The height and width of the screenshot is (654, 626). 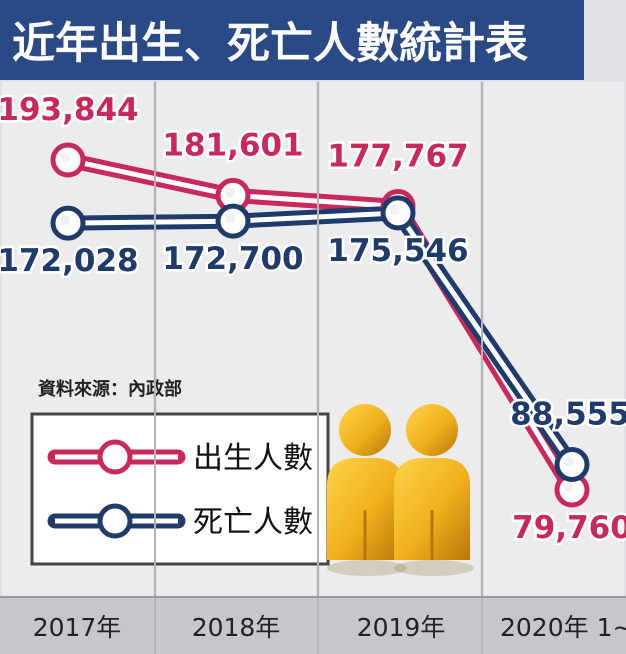 What do you see at coordinates (397, 251) in the screenshot?
I see `data-label: 175,546` at bounding box center [397, 251].